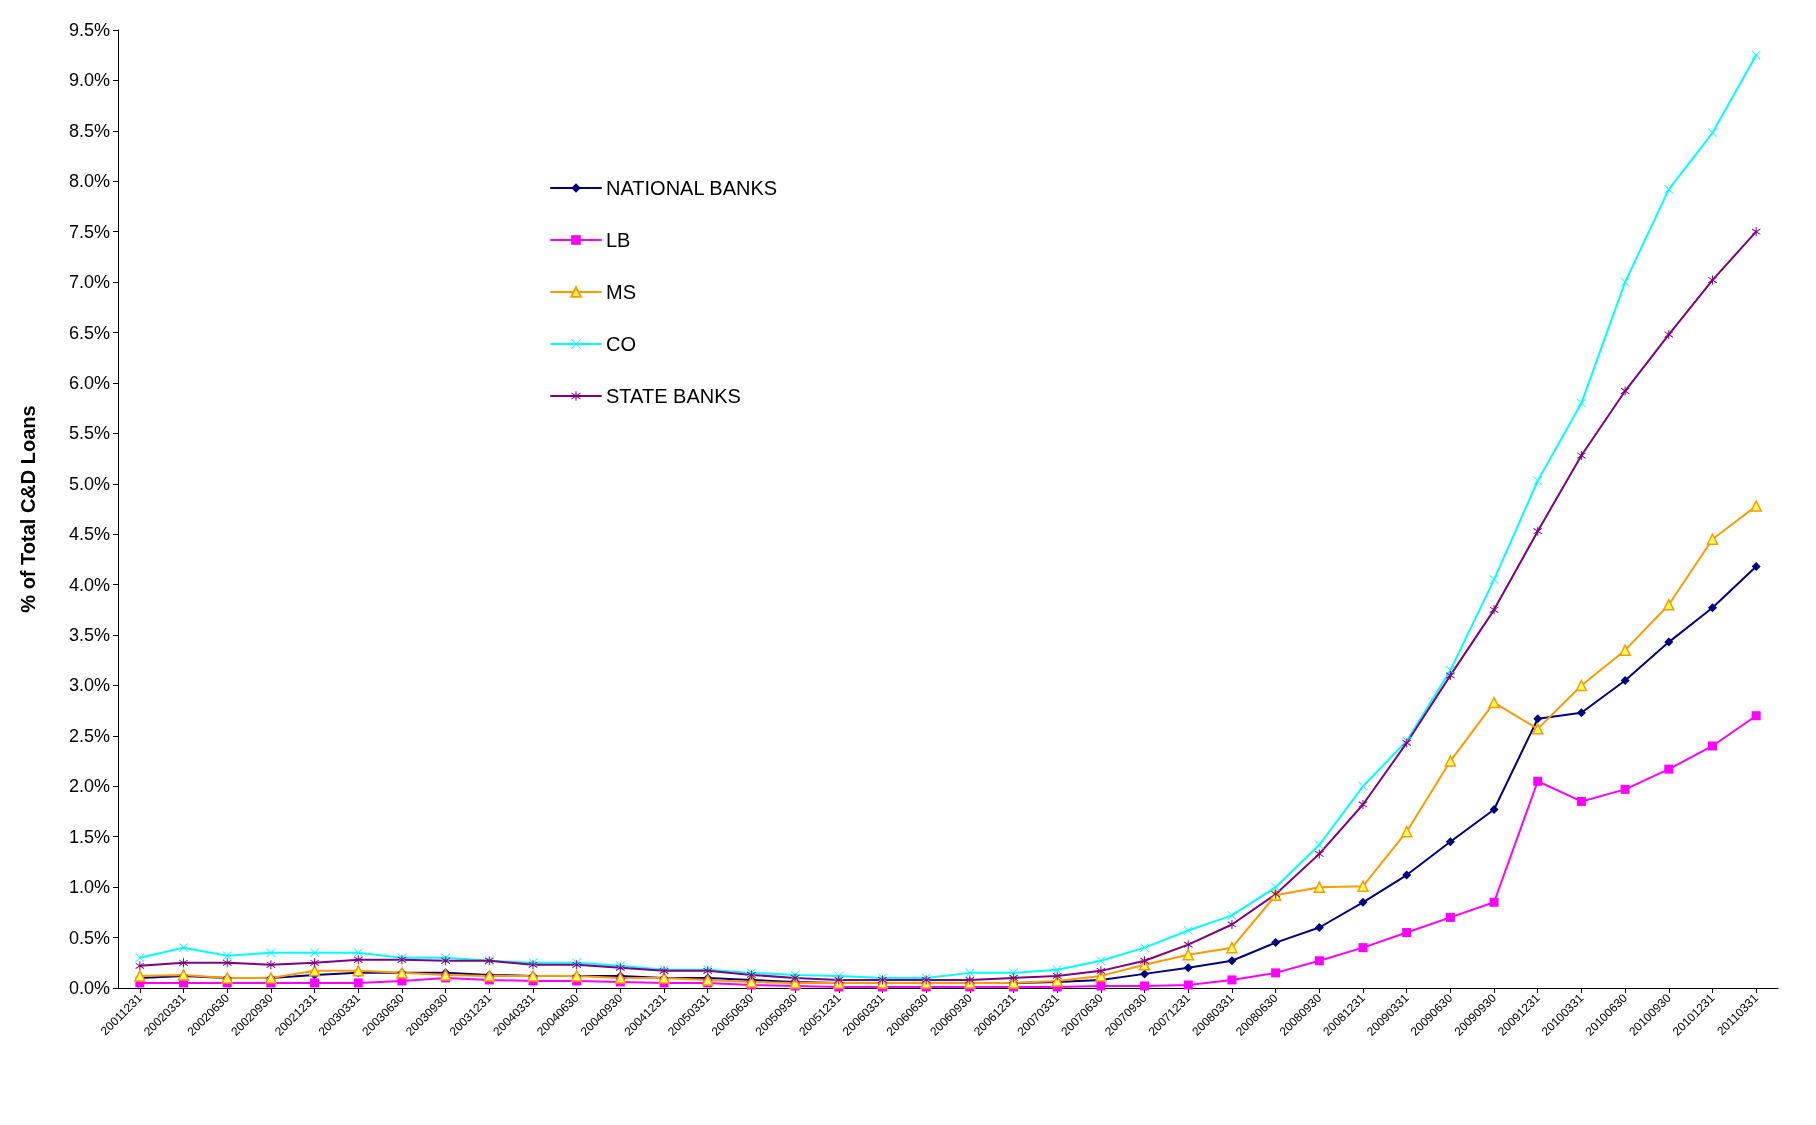 The image size is (1816, 1125). Describe the element at coordinates (89, 988) in the screenshot. I see `y-tick-label: 0.0%` at that location.